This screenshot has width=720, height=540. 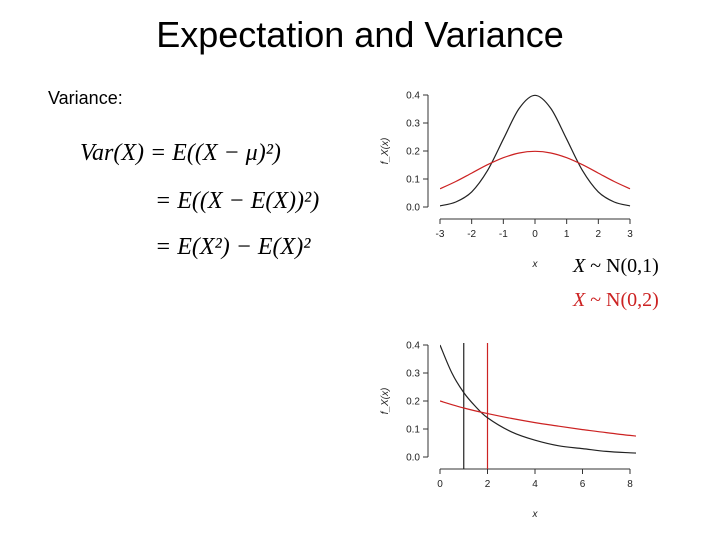 I want to click on legend-black-var: X, so click(x=579, y=266).